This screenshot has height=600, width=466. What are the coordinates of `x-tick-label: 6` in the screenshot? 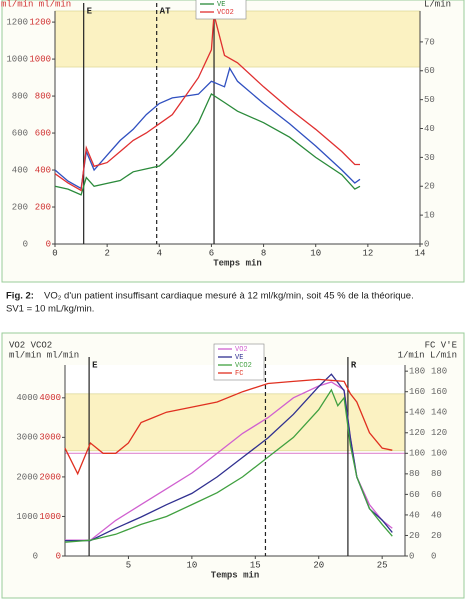 It's located at (211, 253).